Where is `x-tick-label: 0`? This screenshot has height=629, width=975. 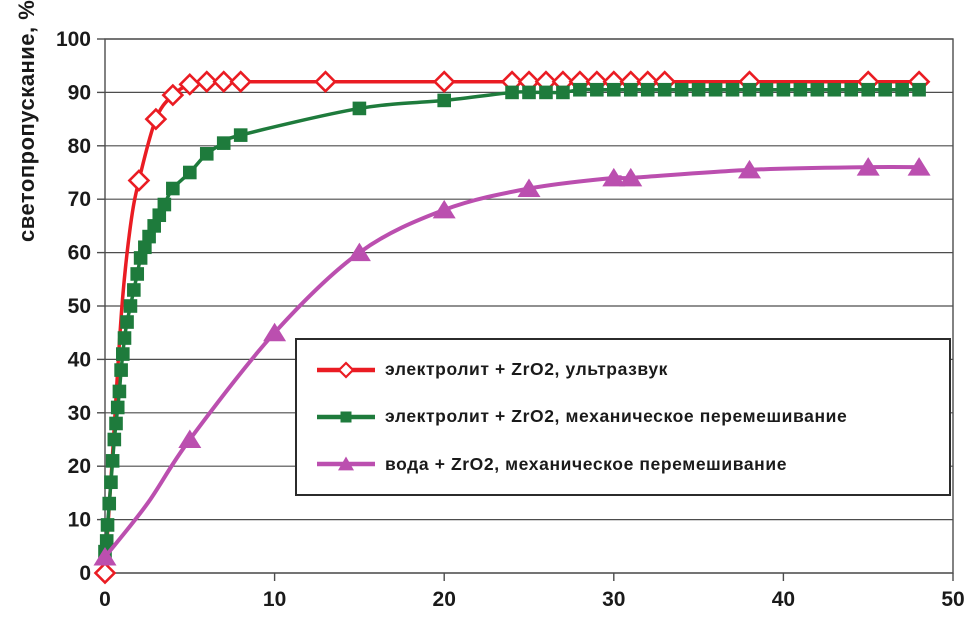 x-tick-label: 0 is located at coordinates (105, 599).